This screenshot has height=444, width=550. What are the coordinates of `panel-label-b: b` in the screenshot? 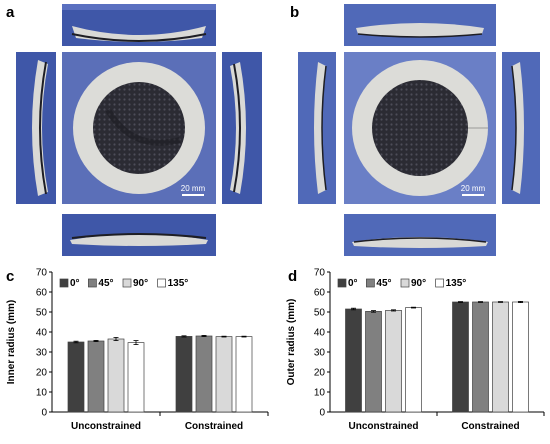 It's located at (295, 12).